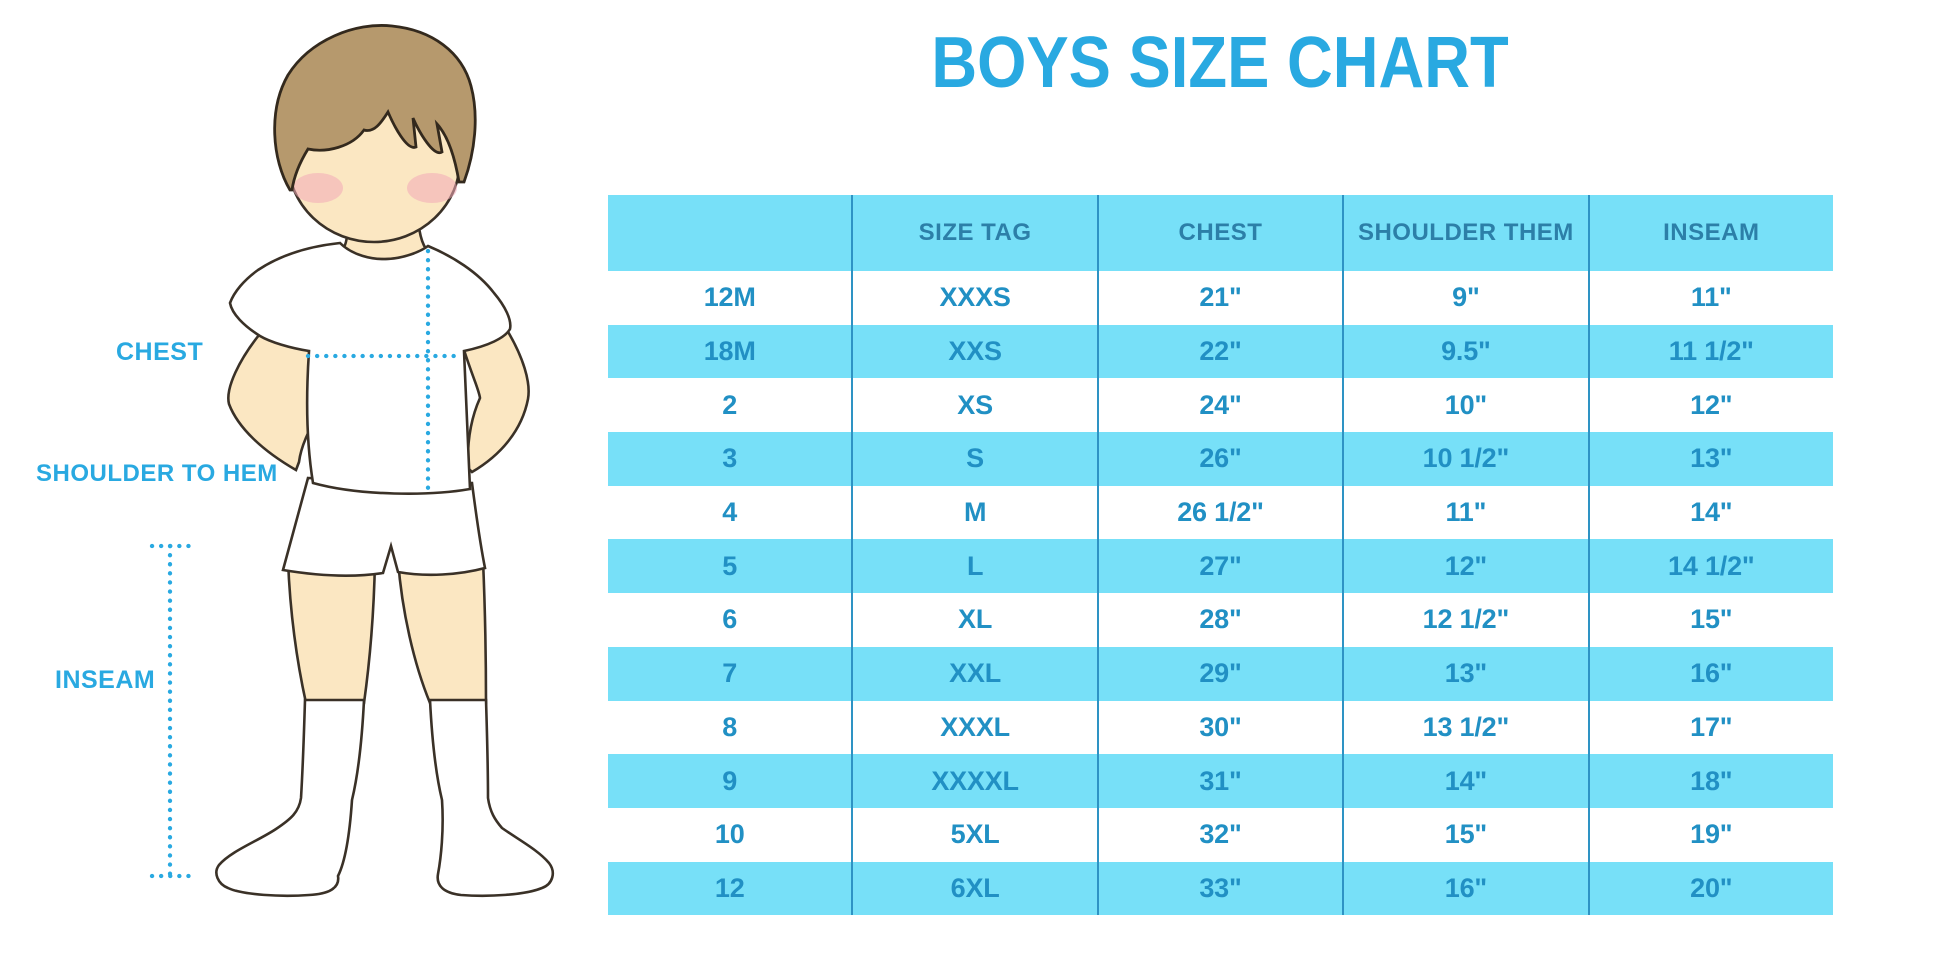 The width and height of the screenshot is (1946, 973). What do you see at coordinates (974, 834) in the screenshot?
I see `table-cell: 5XL` at bounding box center [974, 834].